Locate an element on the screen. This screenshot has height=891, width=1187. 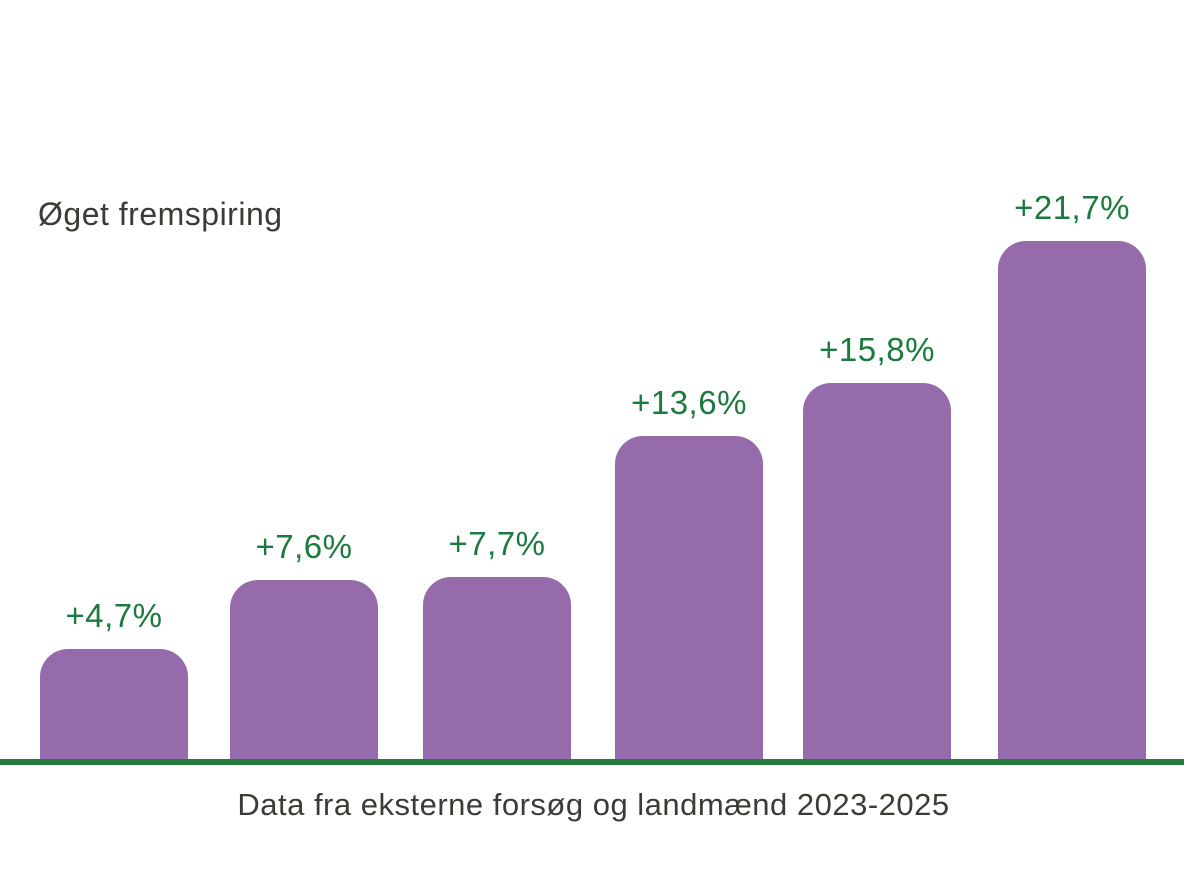
bar-group: +15,8% is located at coordinates (877, 542).